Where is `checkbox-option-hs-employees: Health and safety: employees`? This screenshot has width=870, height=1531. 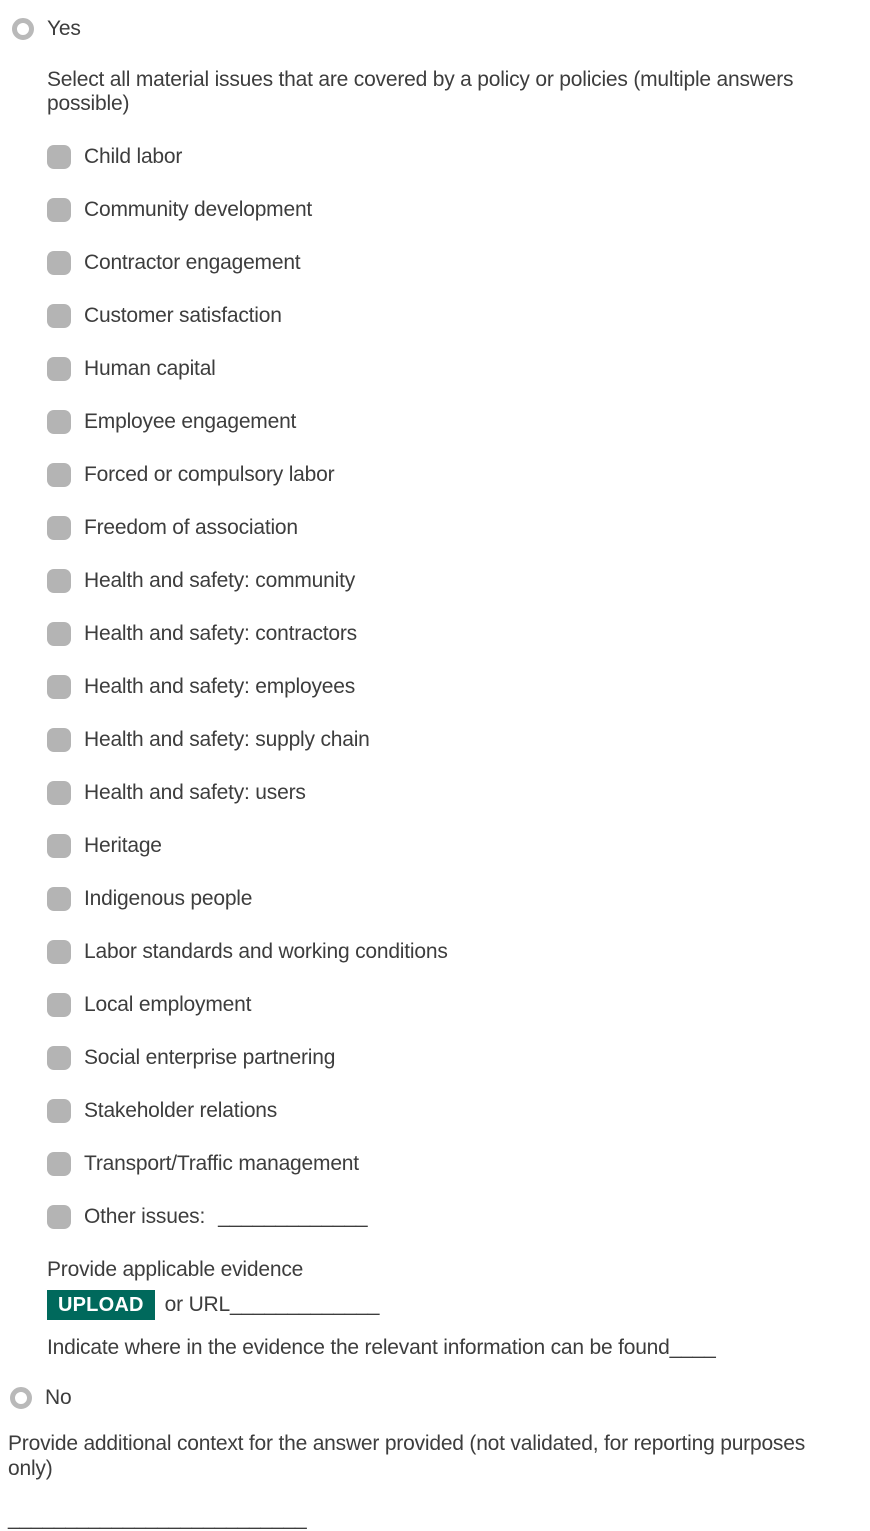 checkbox-option-hs-employees: Health and safety: employees is located at coordinates (458, 687).